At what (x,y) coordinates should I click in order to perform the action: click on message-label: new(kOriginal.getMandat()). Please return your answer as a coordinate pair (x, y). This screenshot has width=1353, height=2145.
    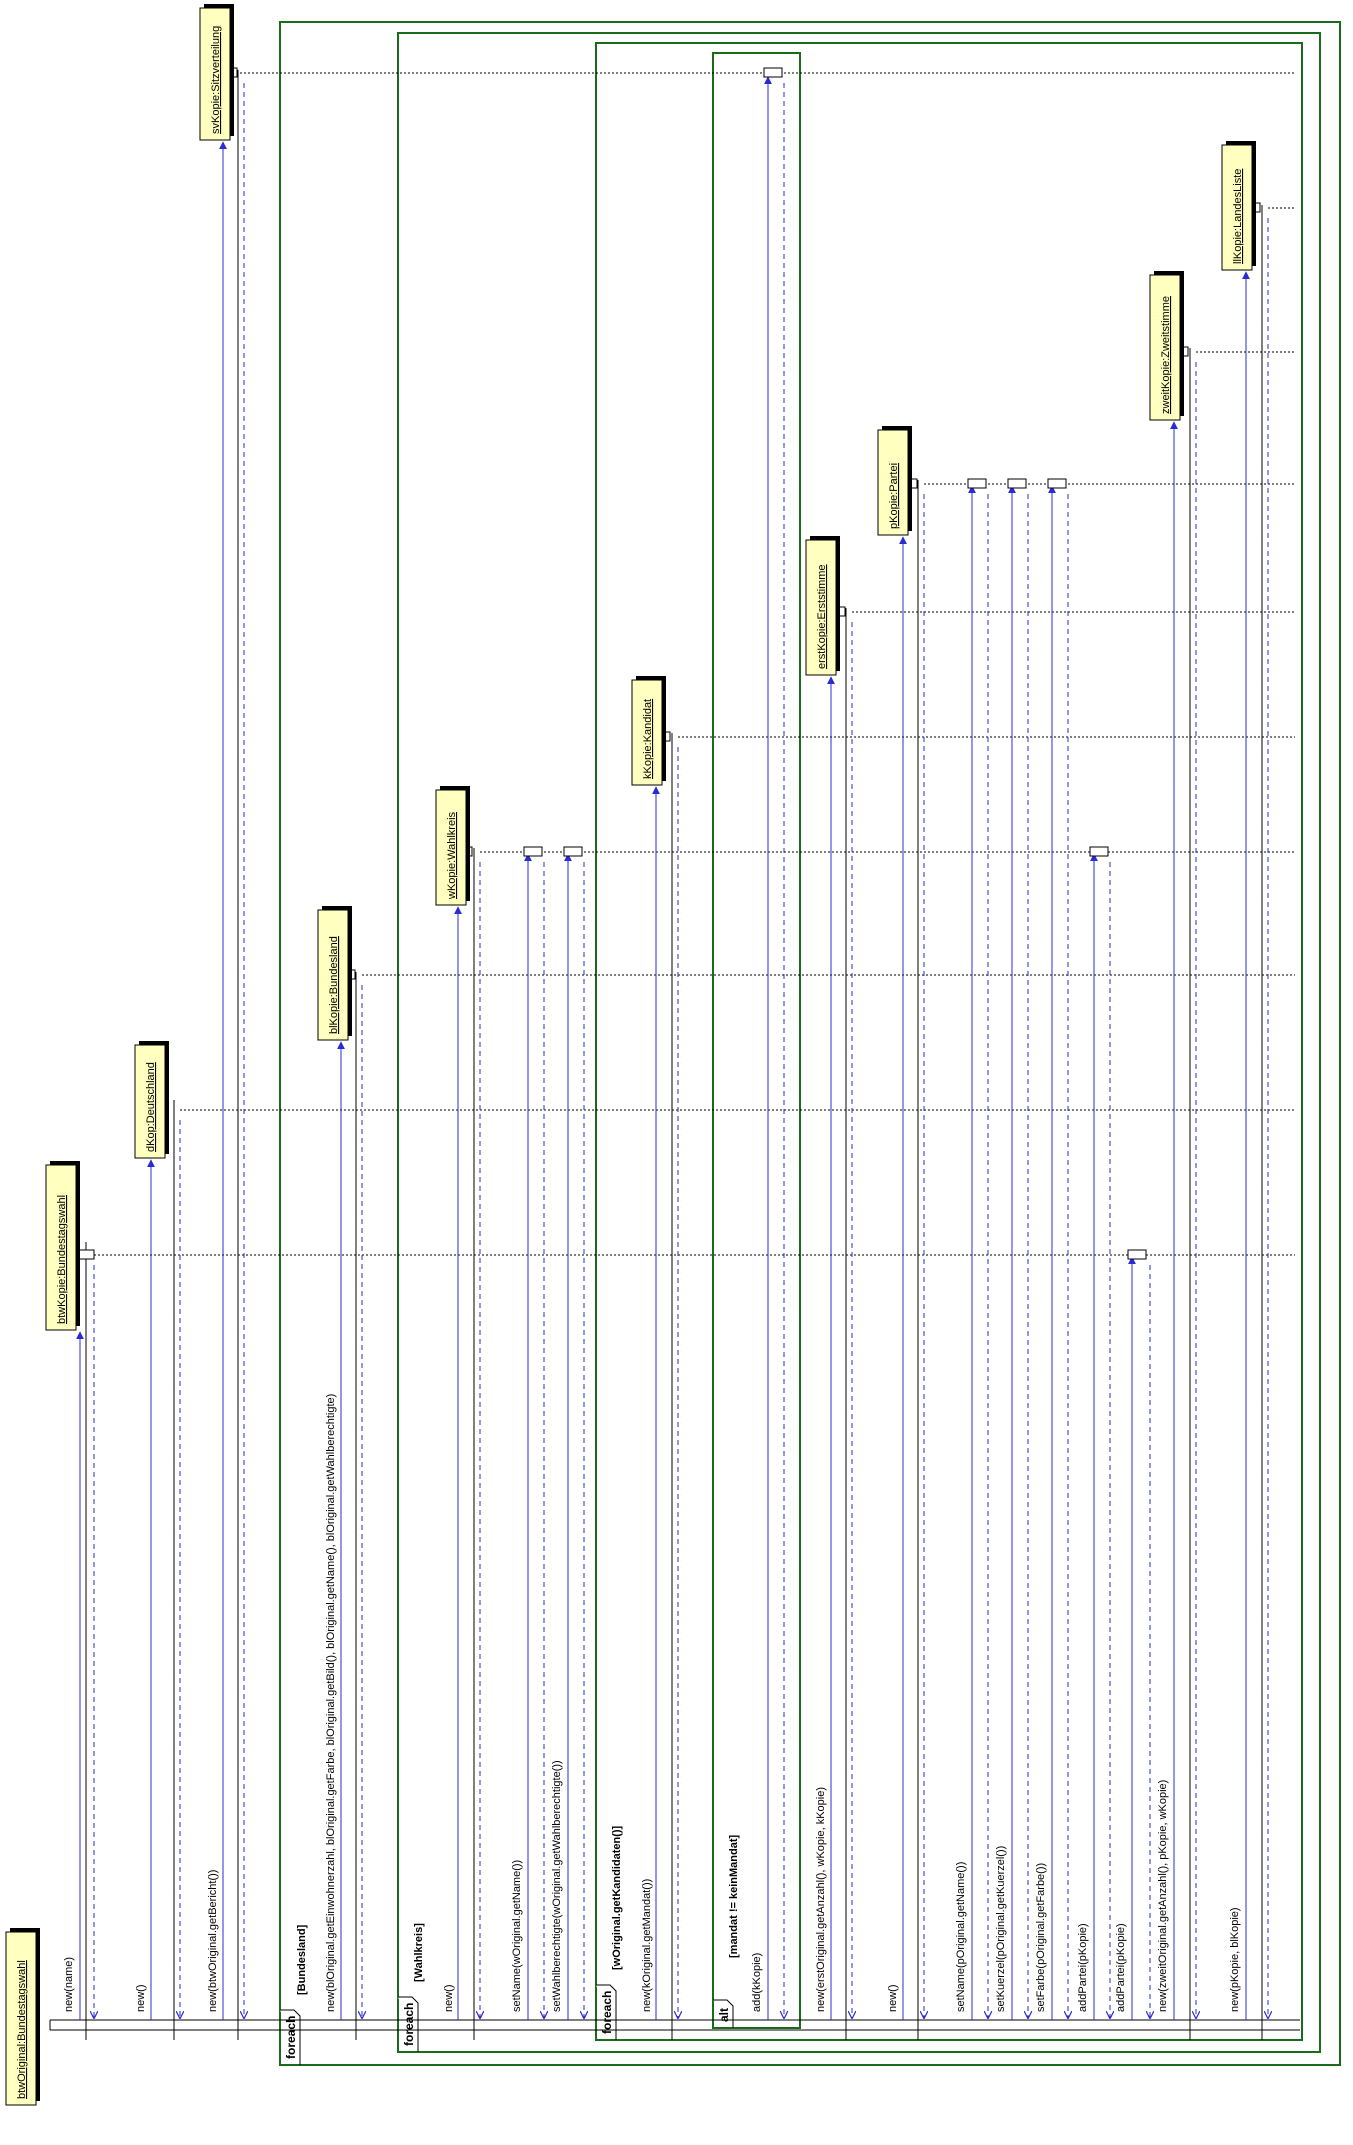
    Looking at the image, I should click on (647, 1945).